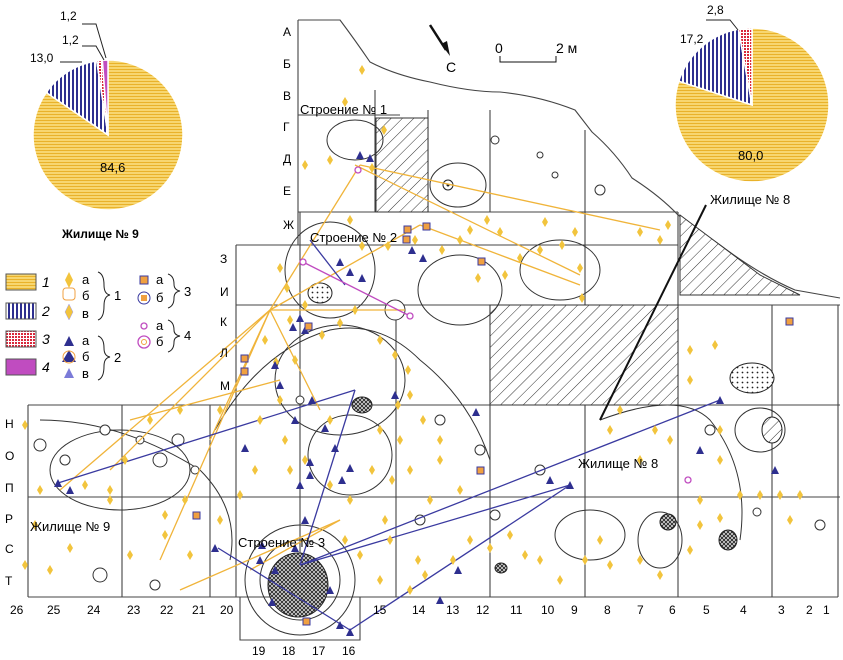 This screenshot has width=843, height=660. Describe the element at coordinates (164, 290) in the screenshot. I see `legend-group-3: а б 3` at that location.